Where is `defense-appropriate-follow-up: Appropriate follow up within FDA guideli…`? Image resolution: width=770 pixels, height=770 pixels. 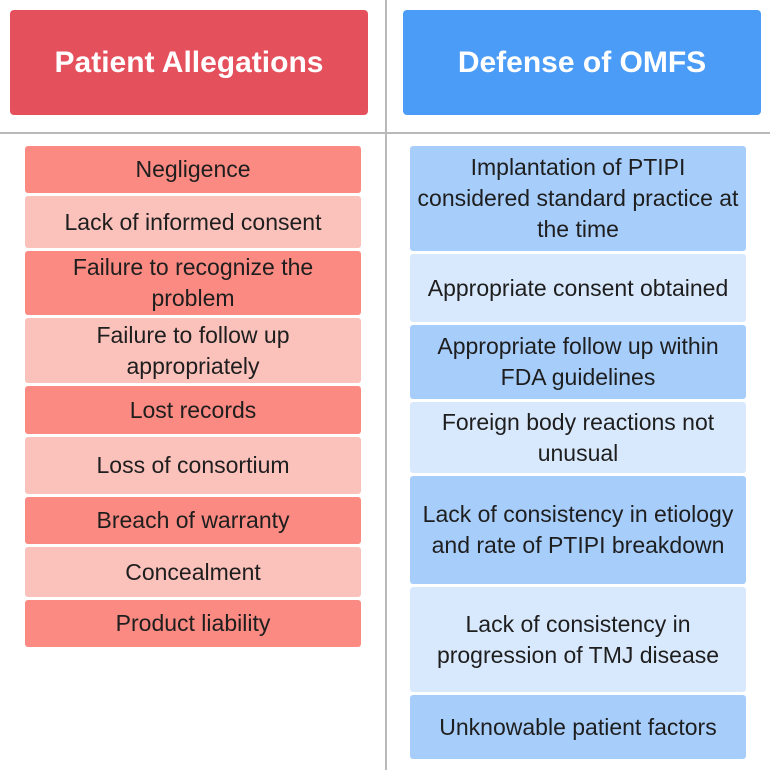
defense-appropriate-follow-up: Appropriate follow up within FDA guideli… is located at coordinates (578, 362).